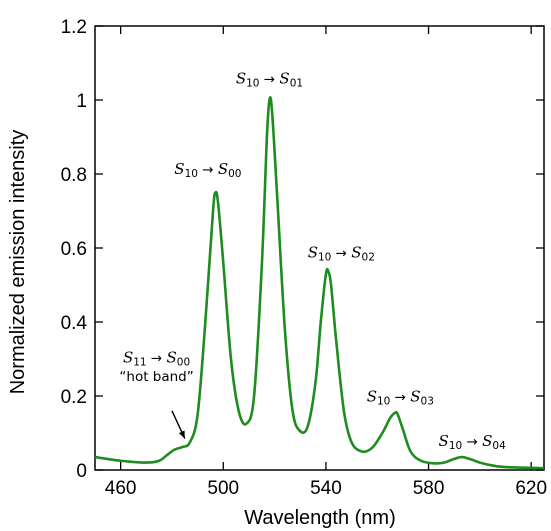 The image size is (551, 531). I want to click on transition-annotation: S10 → S00, so click(207, 170).